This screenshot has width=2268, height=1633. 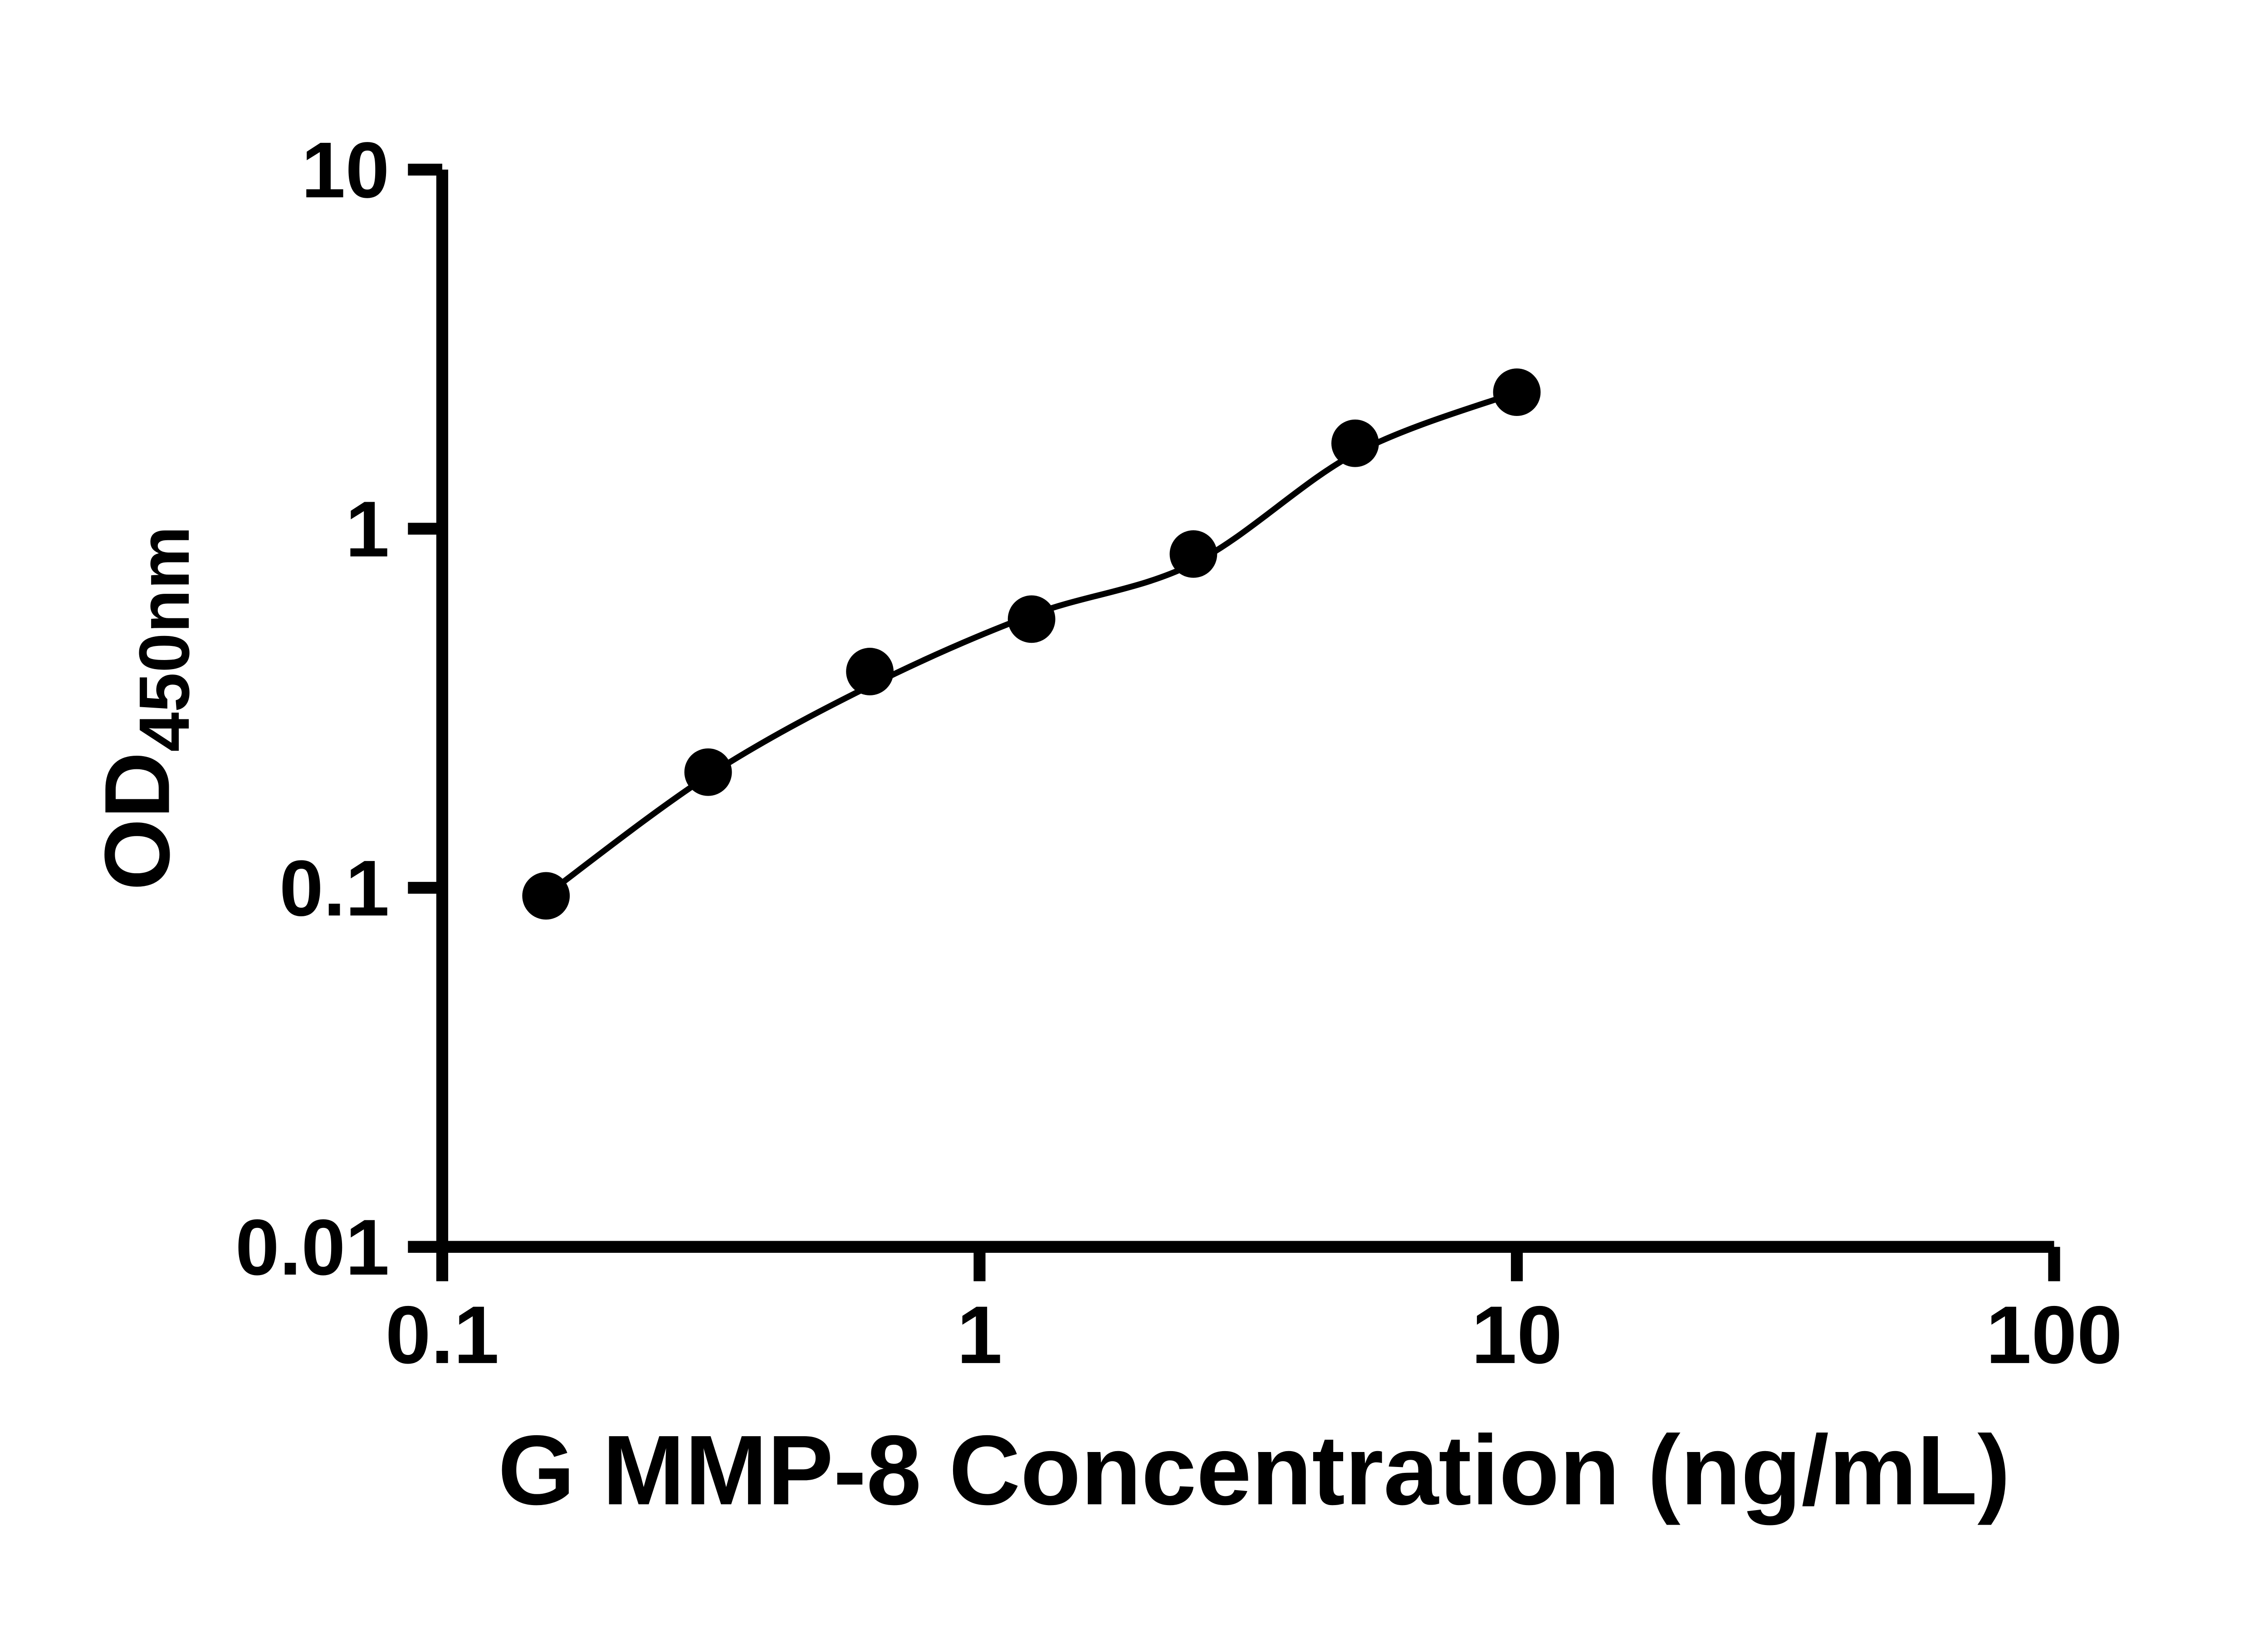 I want to click on fit-curve, so click(x=1031, y=643).